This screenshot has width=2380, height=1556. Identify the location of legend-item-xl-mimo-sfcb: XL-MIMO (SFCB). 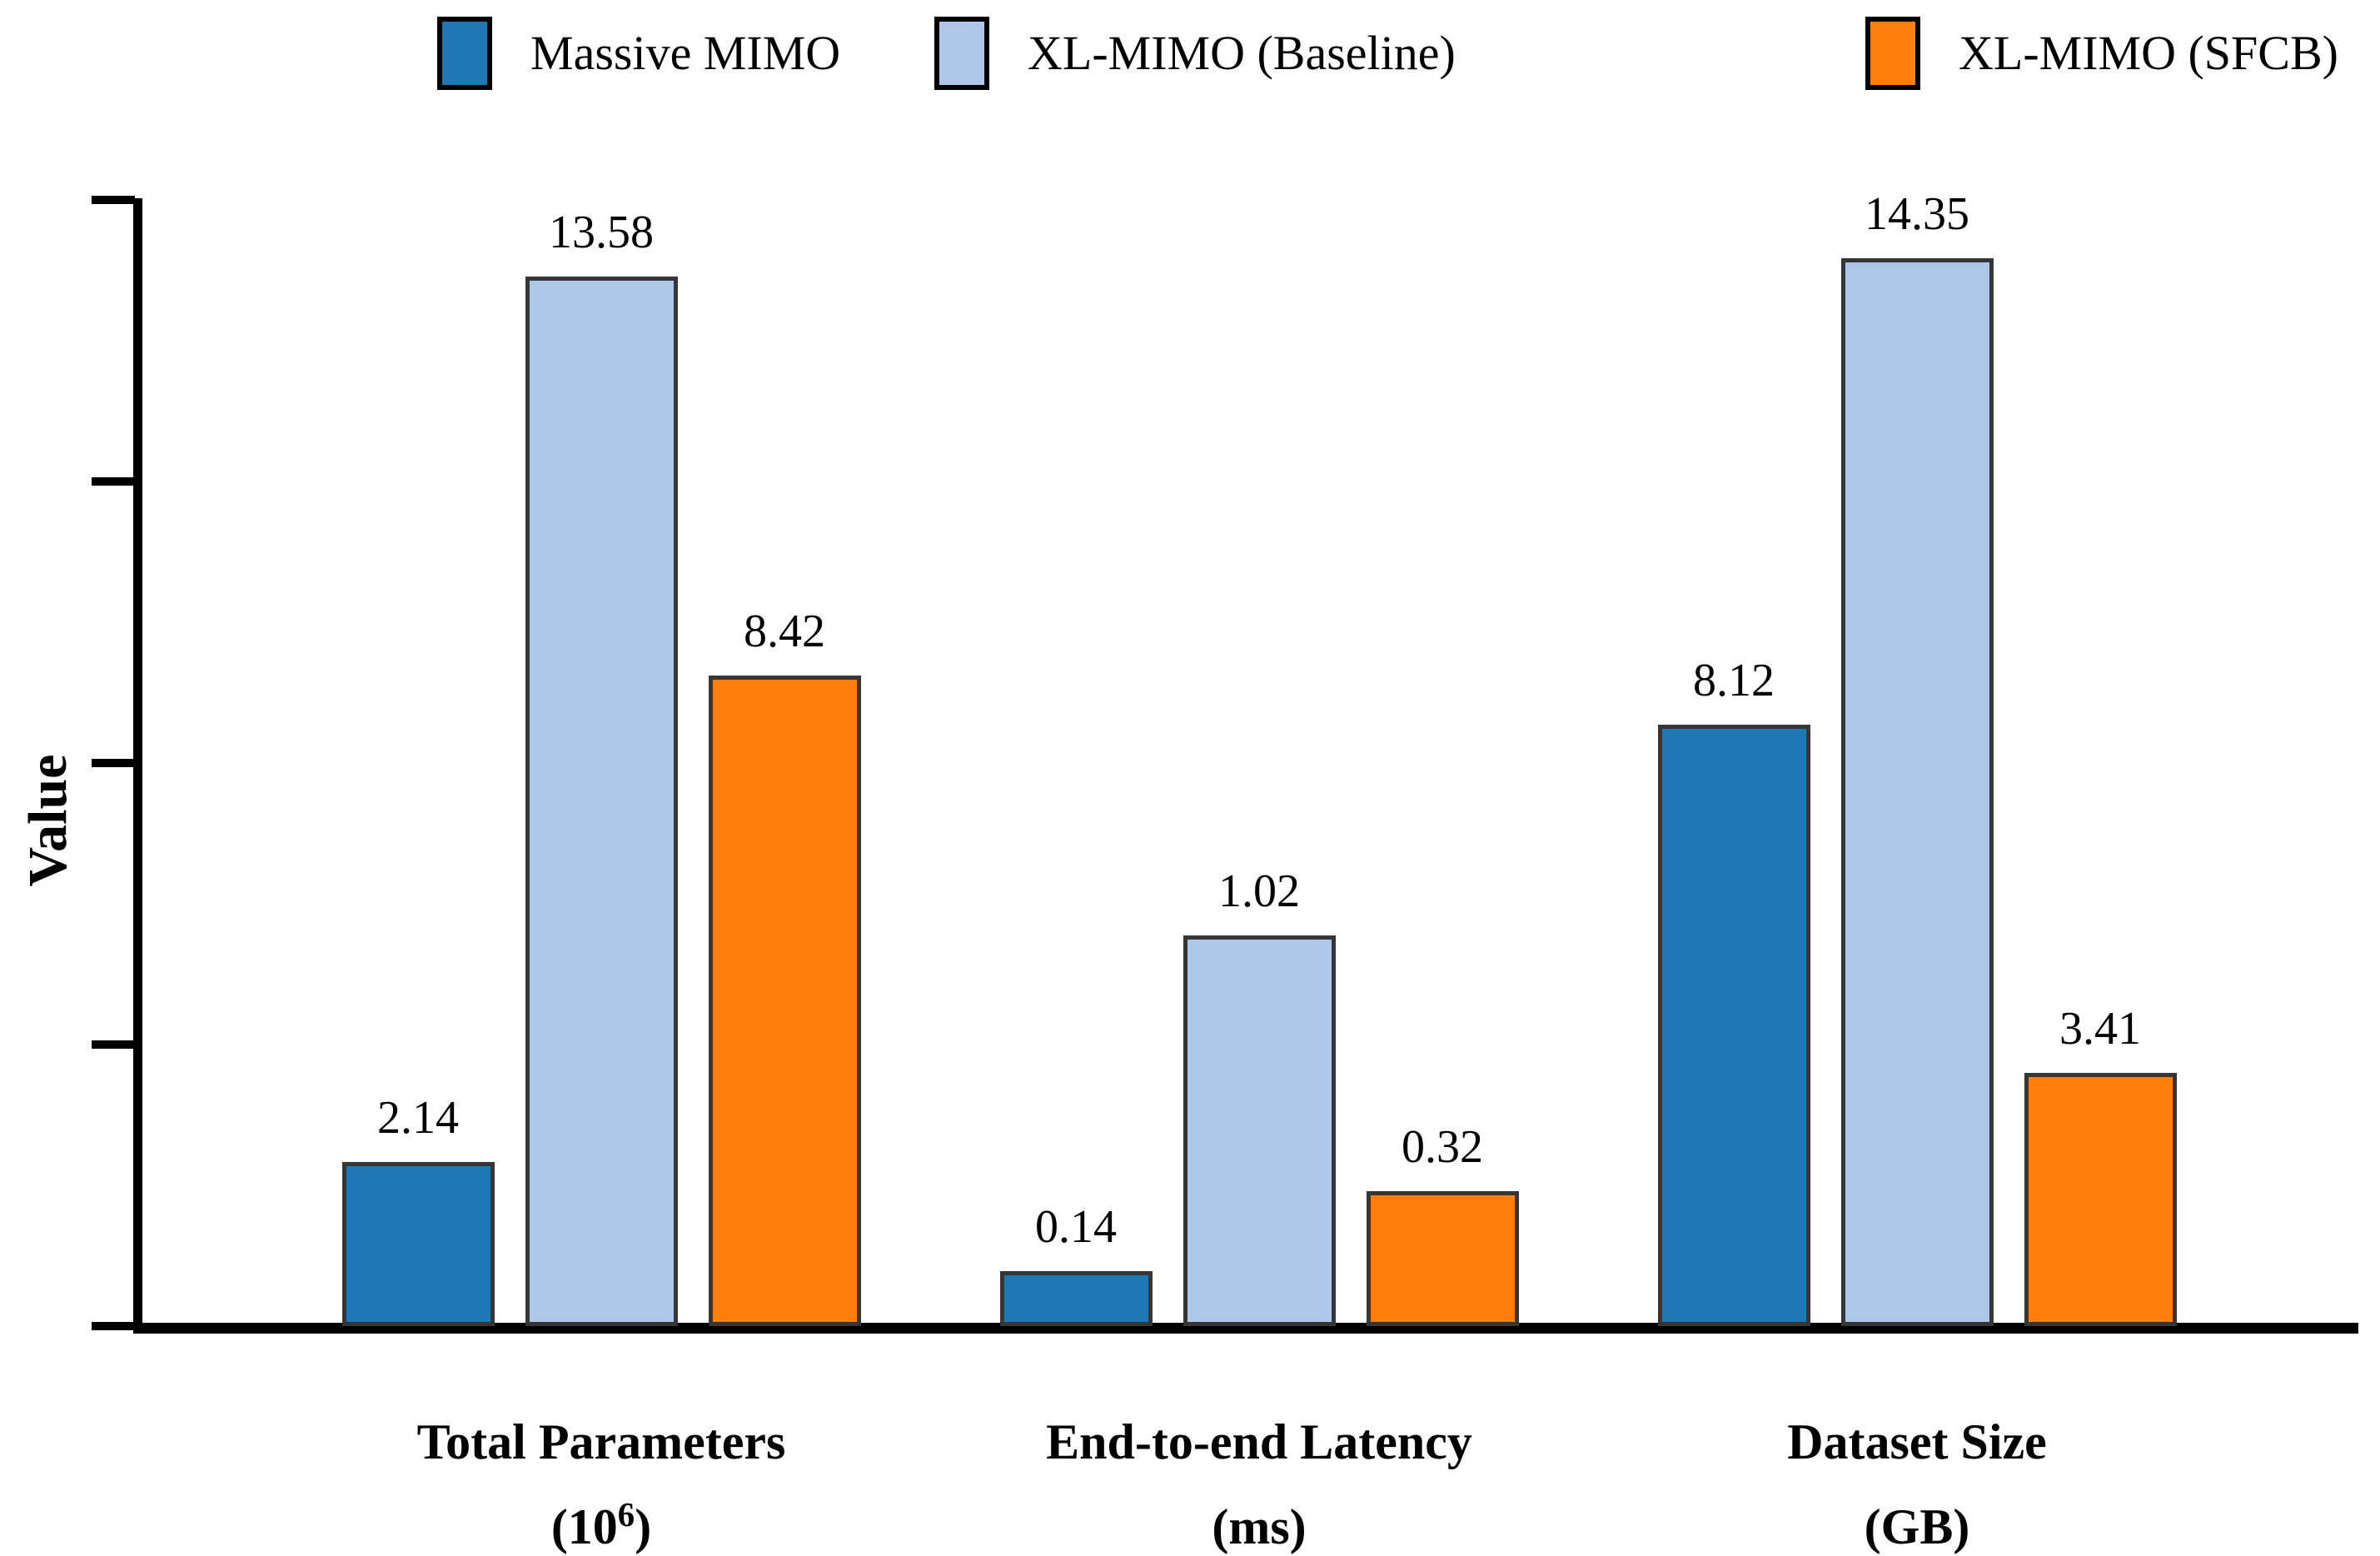
(2101, 53).